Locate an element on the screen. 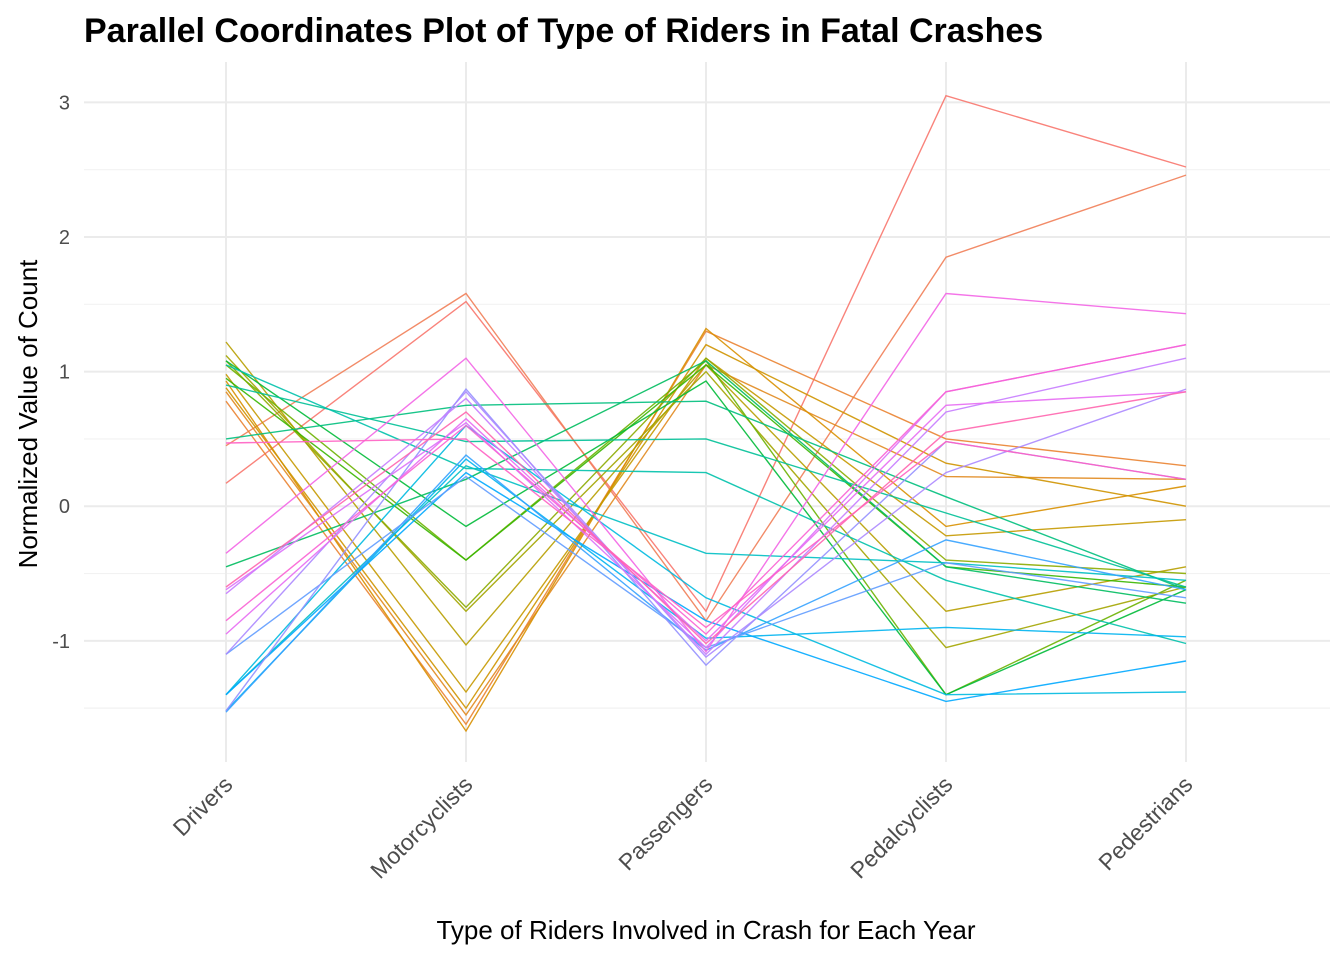 The height and width of the screenshot is (960, 1344). x-tick-label-passengers: Passengers is located at coordinates (665, 823).